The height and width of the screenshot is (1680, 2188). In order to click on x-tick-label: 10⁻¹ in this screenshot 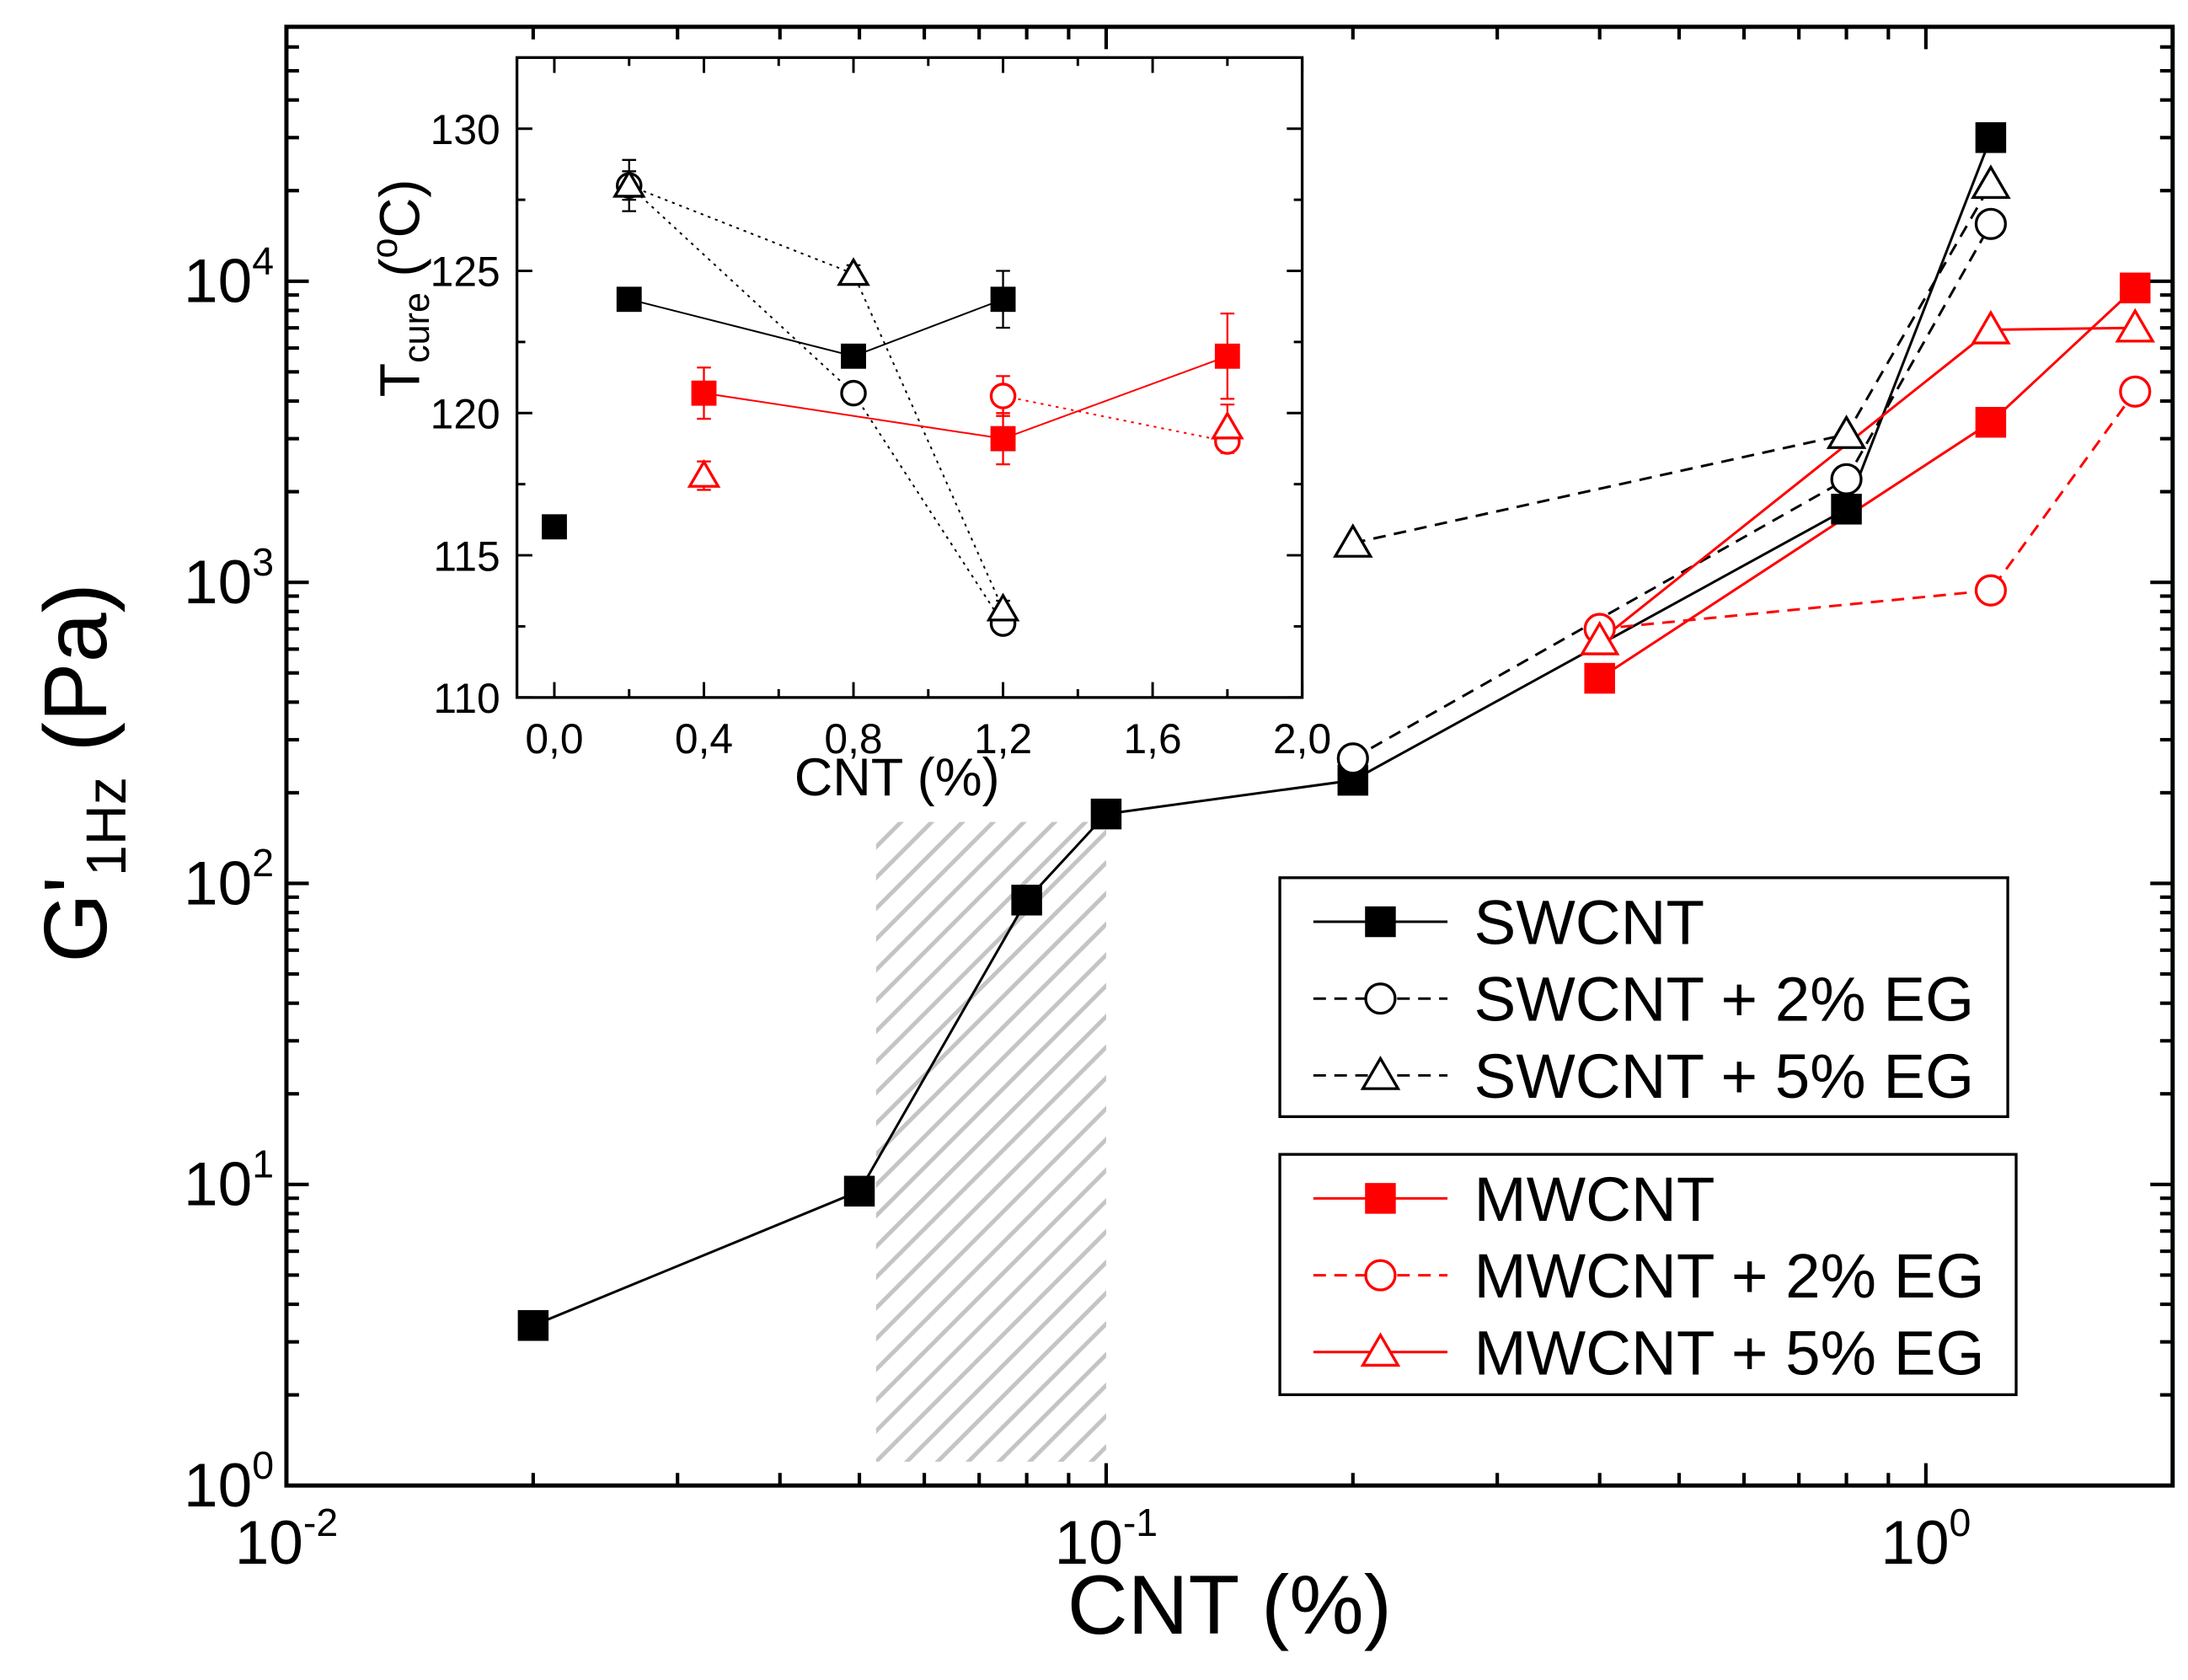, I will do `click(1106, 1539)`.